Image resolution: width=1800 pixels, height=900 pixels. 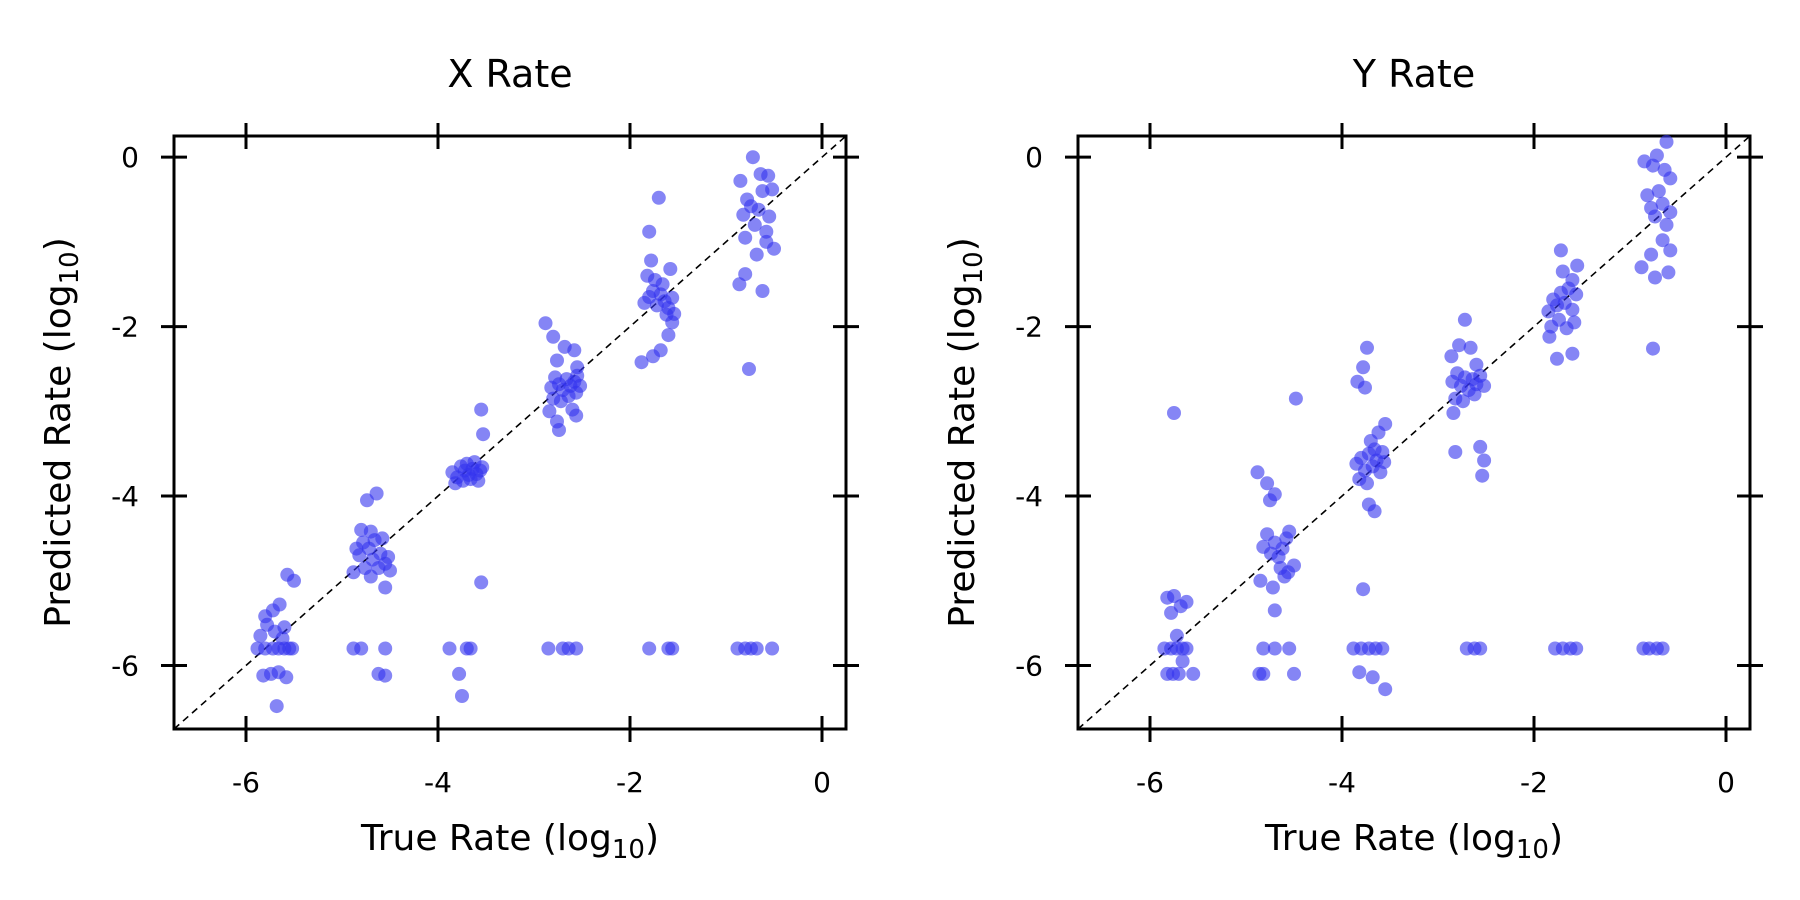 What do you see at coordinates (61, 432) in the screenshot?
I see `y-axis-label: Predicted Rate (log10)` at bounding box center [61, 432].